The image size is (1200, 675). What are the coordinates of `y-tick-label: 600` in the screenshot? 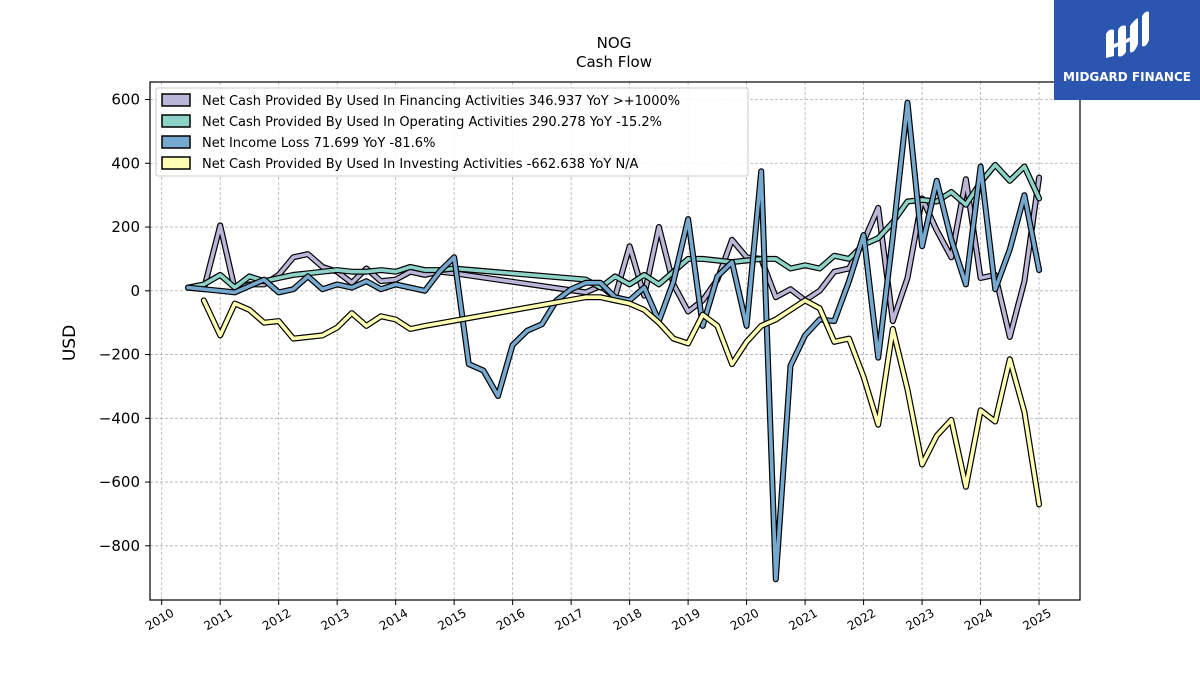 It's located at (125, 100).